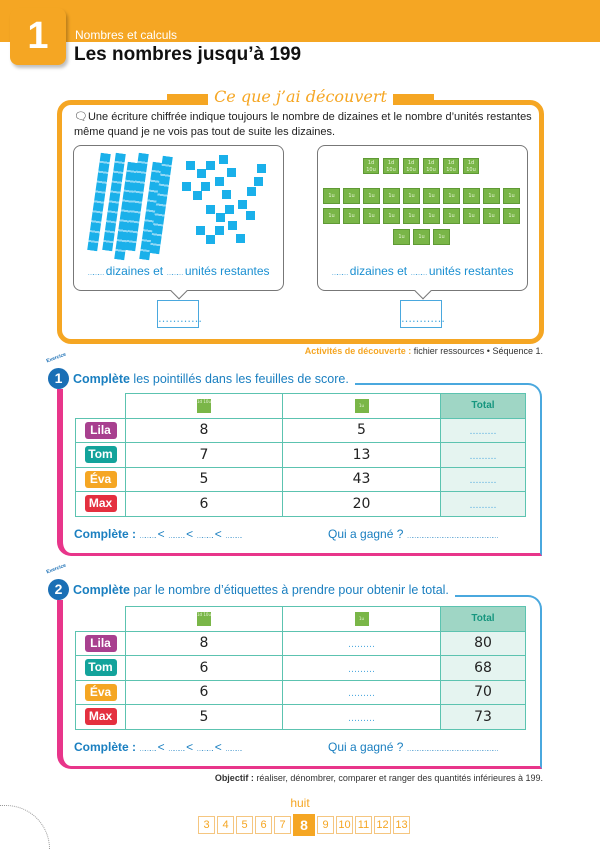 The width and height of the screenshot is (600, 849). I want to click on tens-cell: 6, so click(204, 692).